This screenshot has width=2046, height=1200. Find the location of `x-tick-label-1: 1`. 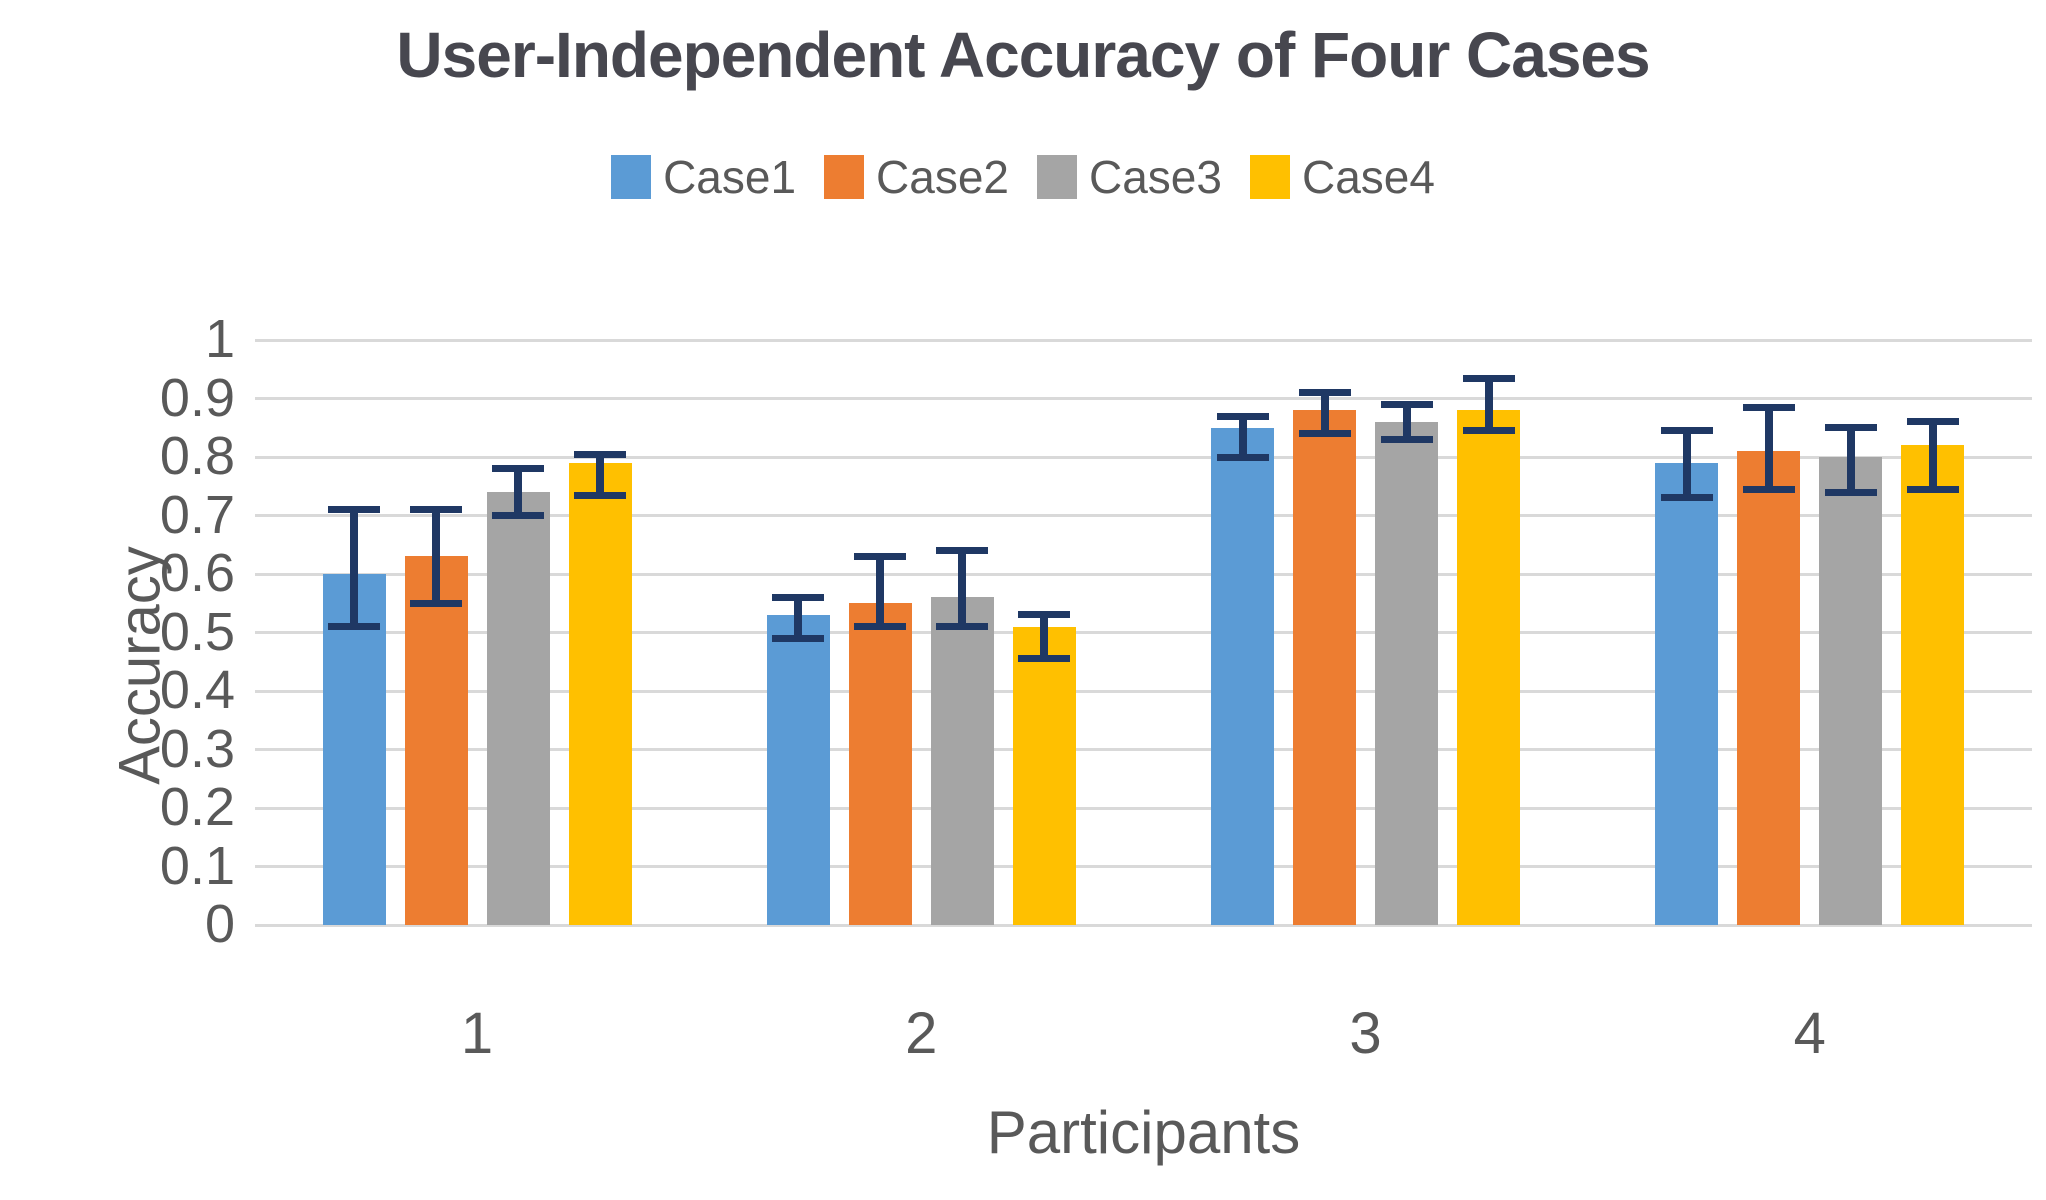

x-tick-label-1: 1 is located at coordinates (477, 1033).